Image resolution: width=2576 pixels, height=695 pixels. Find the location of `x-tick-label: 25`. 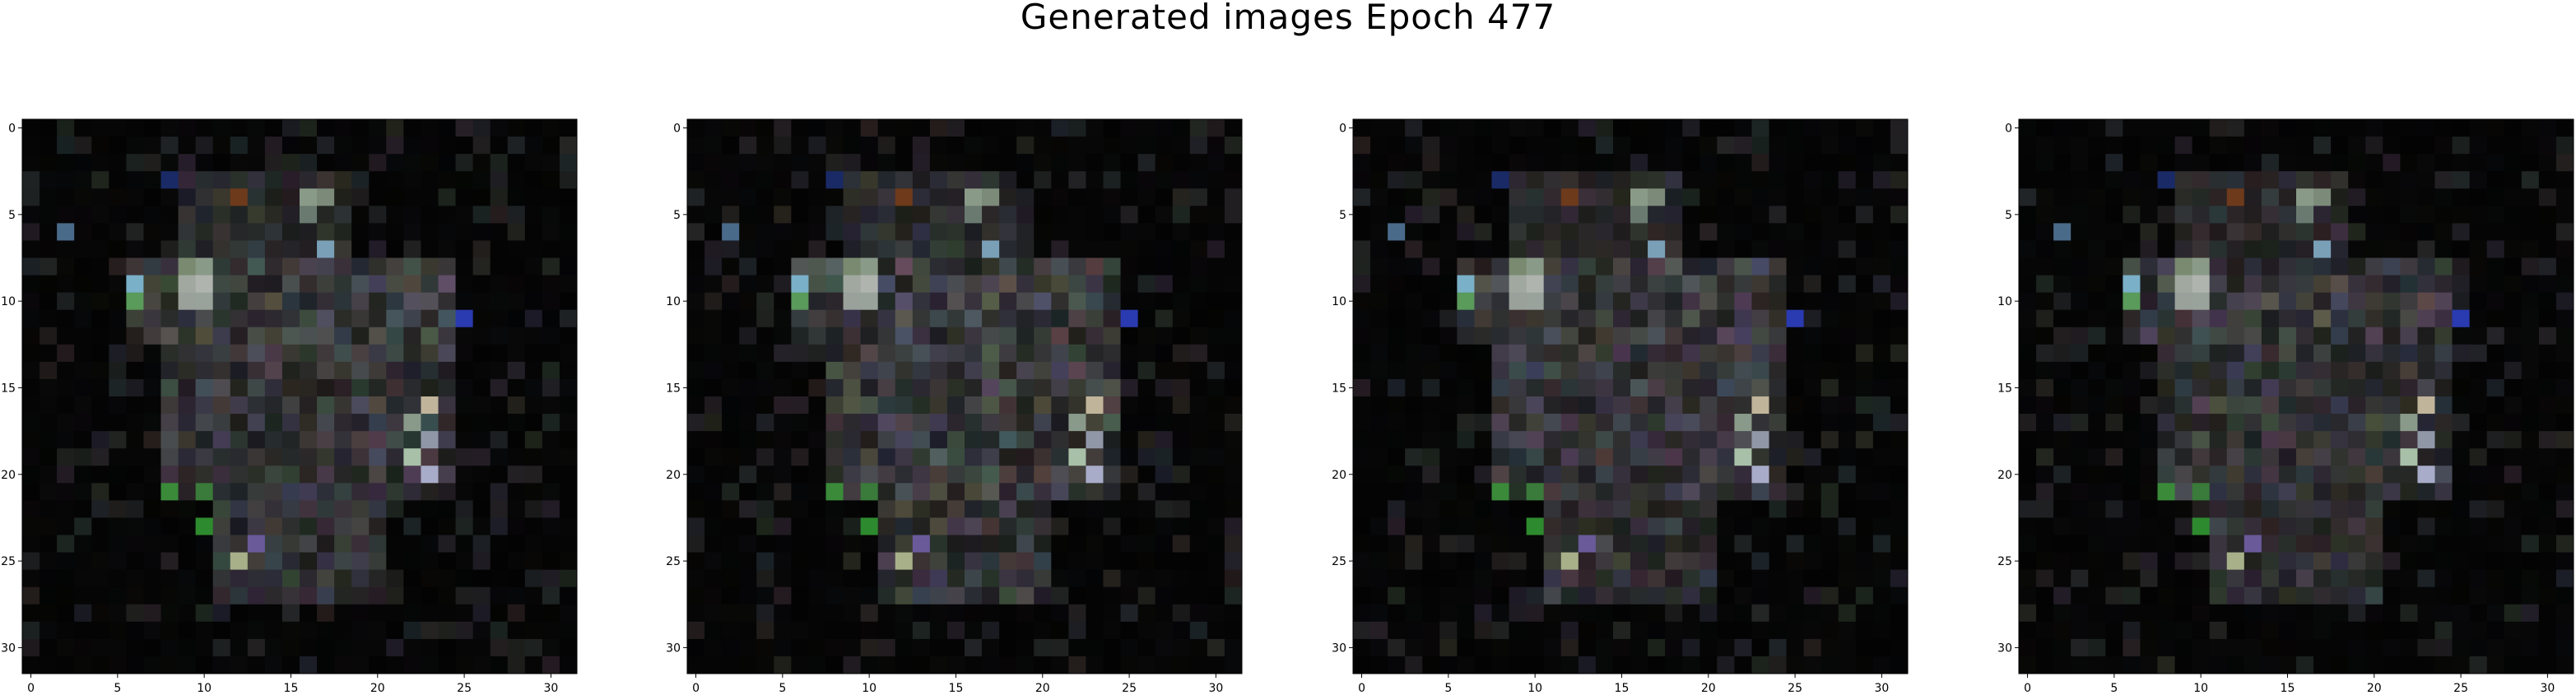

x-tick-label: 25 is located at coordinates (1129, 688).